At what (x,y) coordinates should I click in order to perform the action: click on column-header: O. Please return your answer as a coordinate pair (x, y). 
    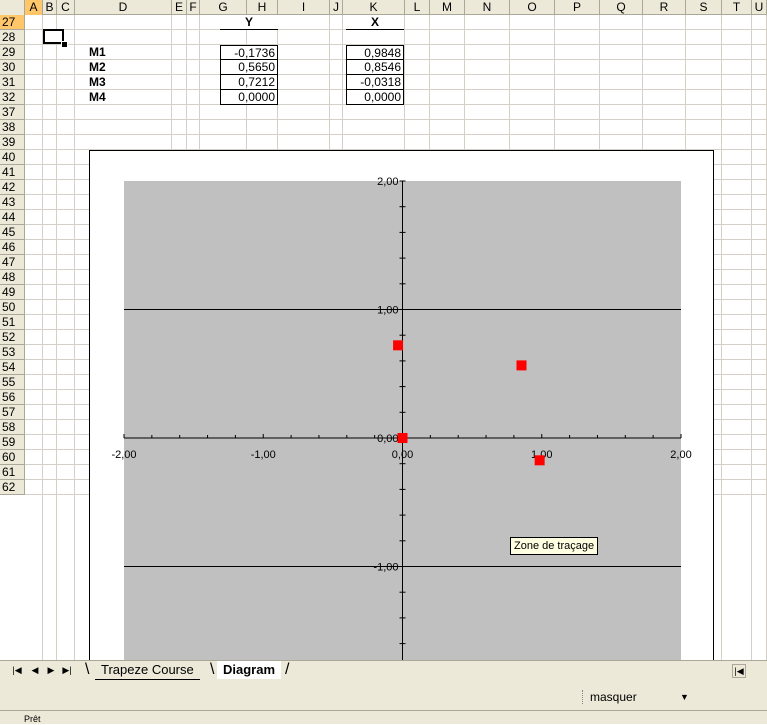
    Looking at the image, I should click on (532, 7).